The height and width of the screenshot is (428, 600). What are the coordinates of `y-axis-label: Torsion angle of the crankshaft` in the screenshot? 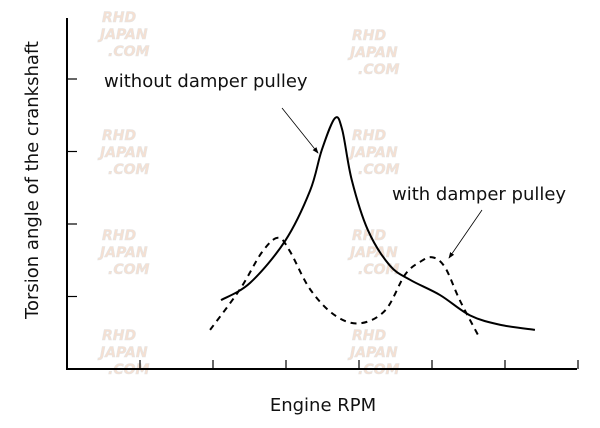 It's located at (32, 180).